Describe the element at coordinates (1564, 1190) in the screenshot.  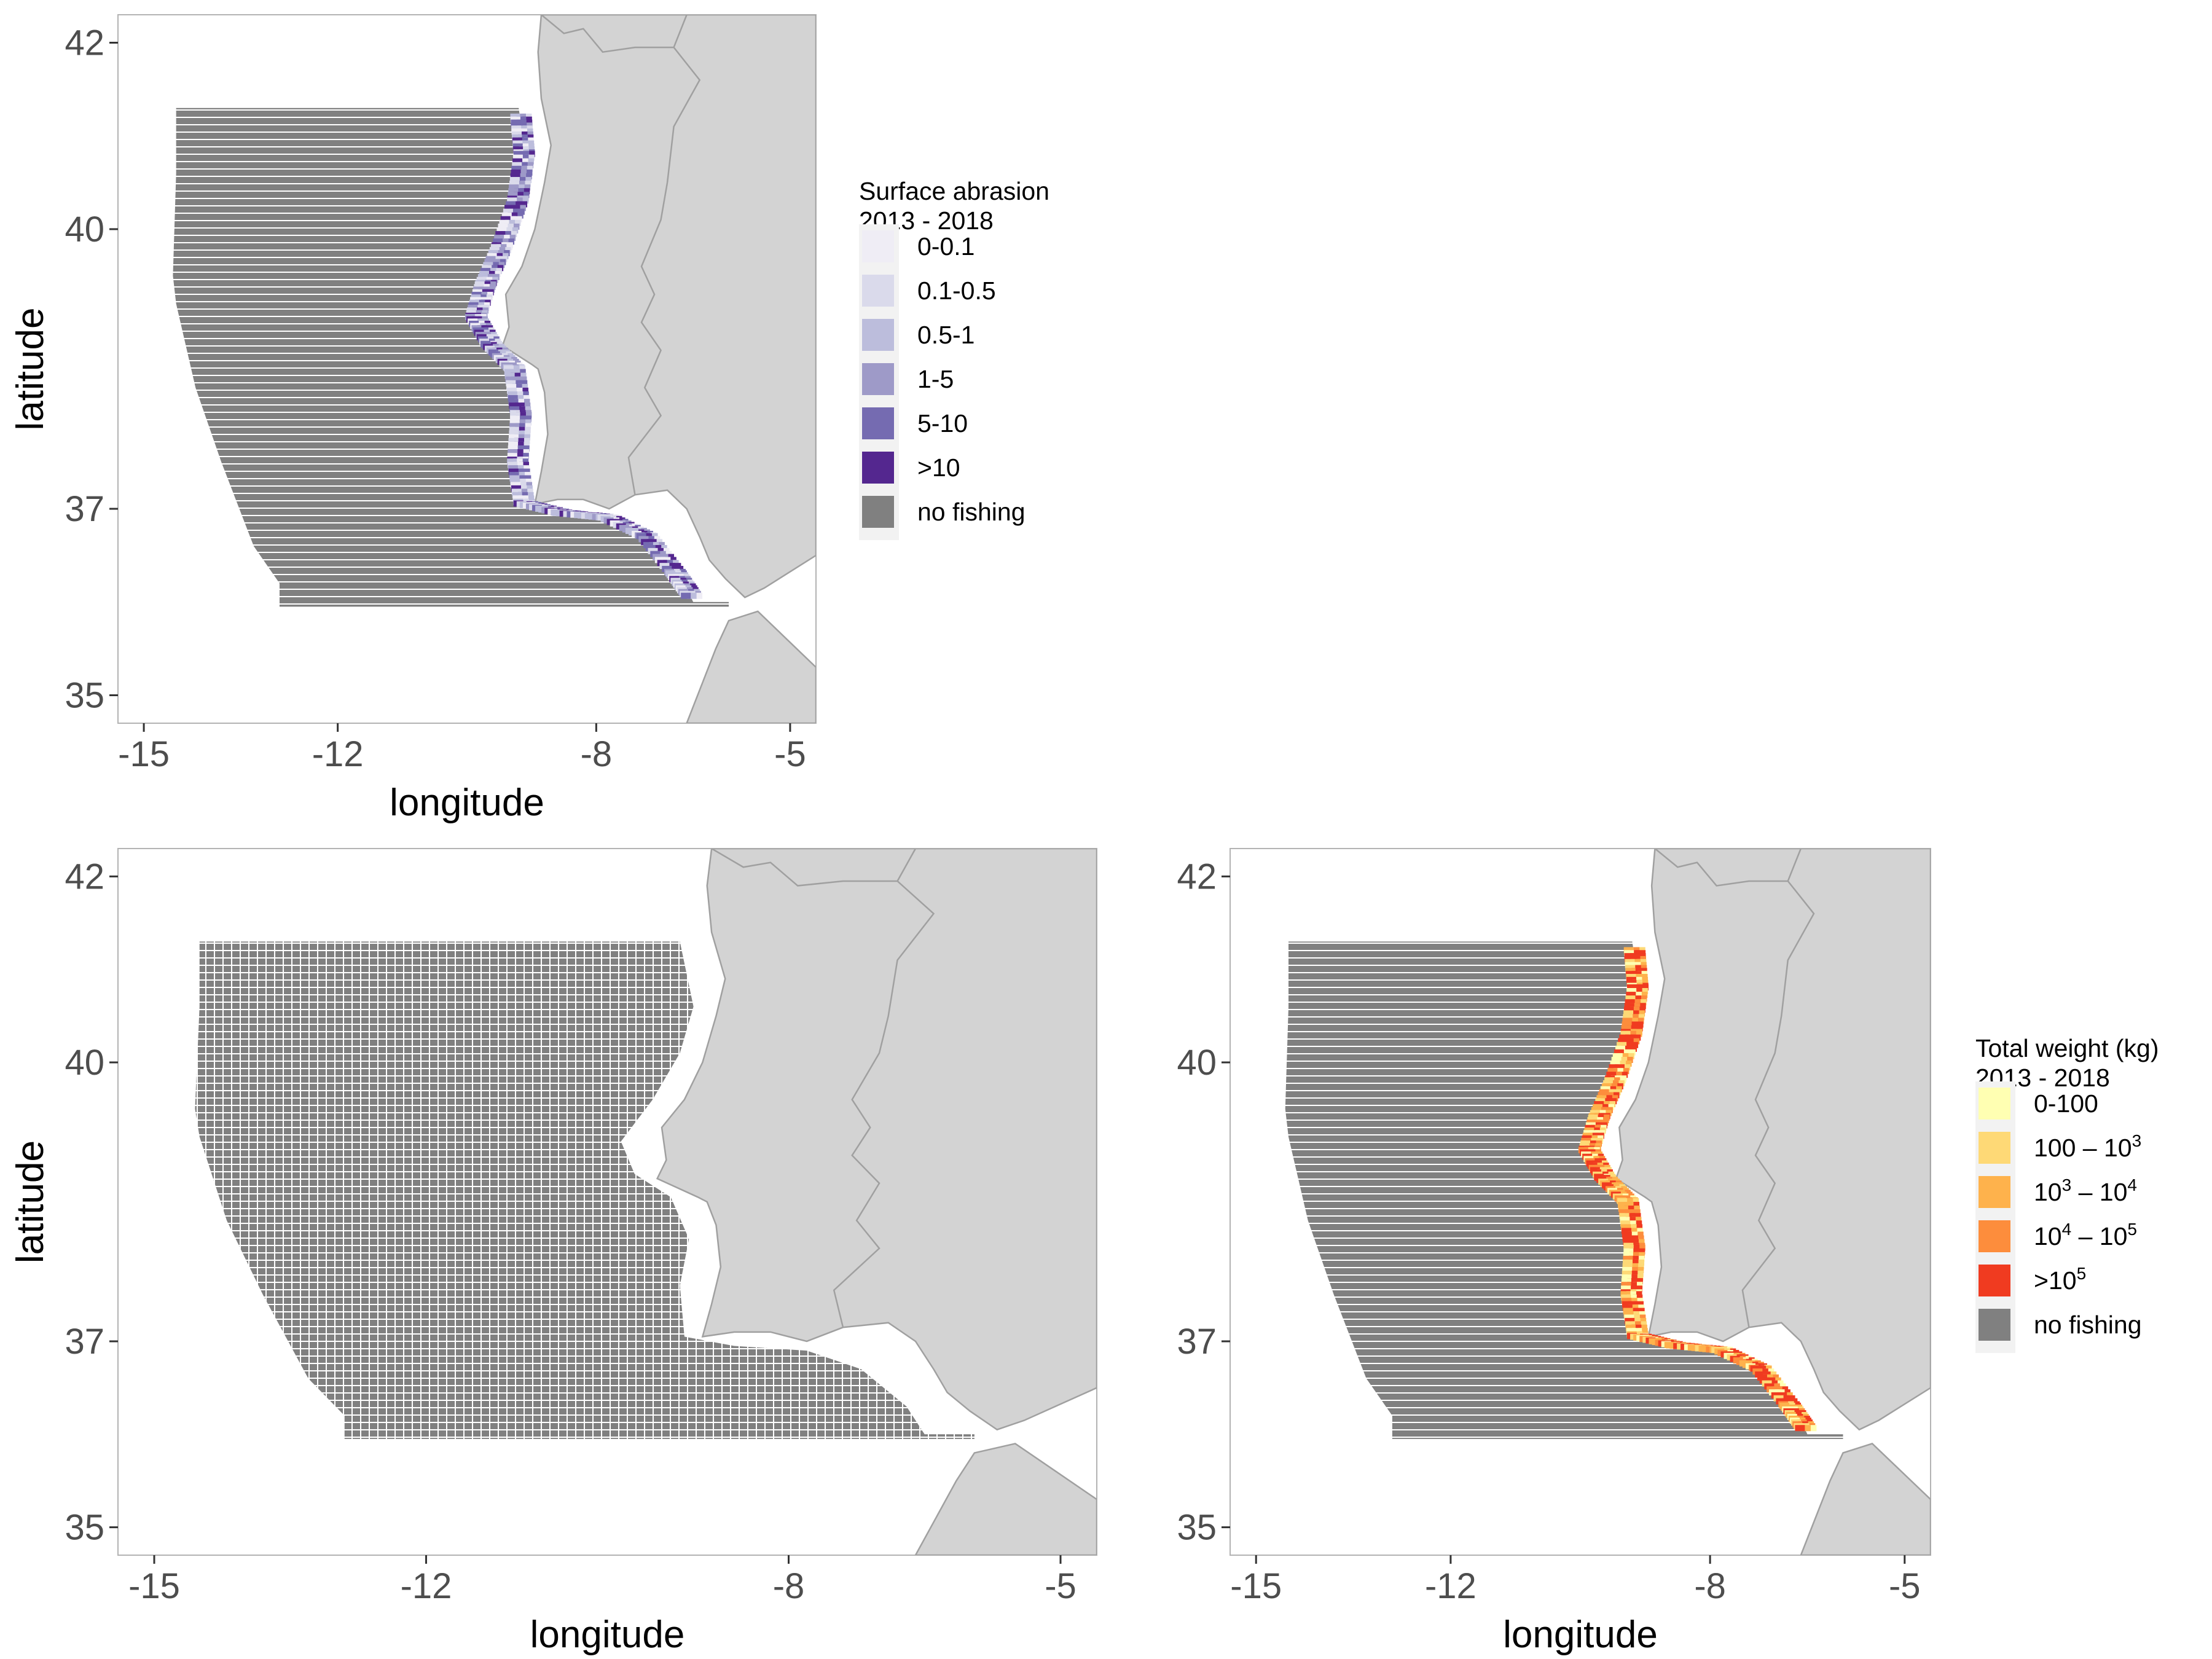
I see `fishing-cells` at that location.